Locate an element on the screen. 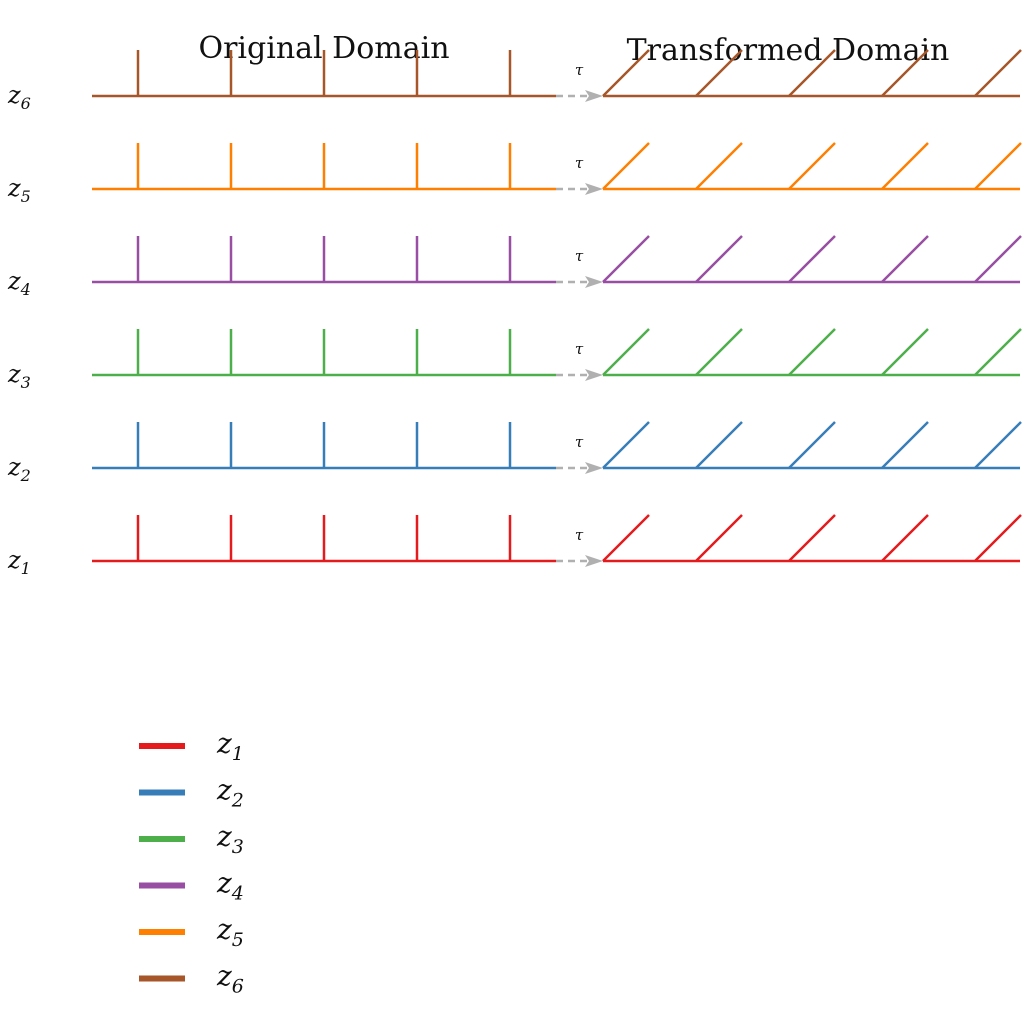 The width and height of the screenshot is (1024, 1024). legend-label: z6 is located at coordinates (230, 979).